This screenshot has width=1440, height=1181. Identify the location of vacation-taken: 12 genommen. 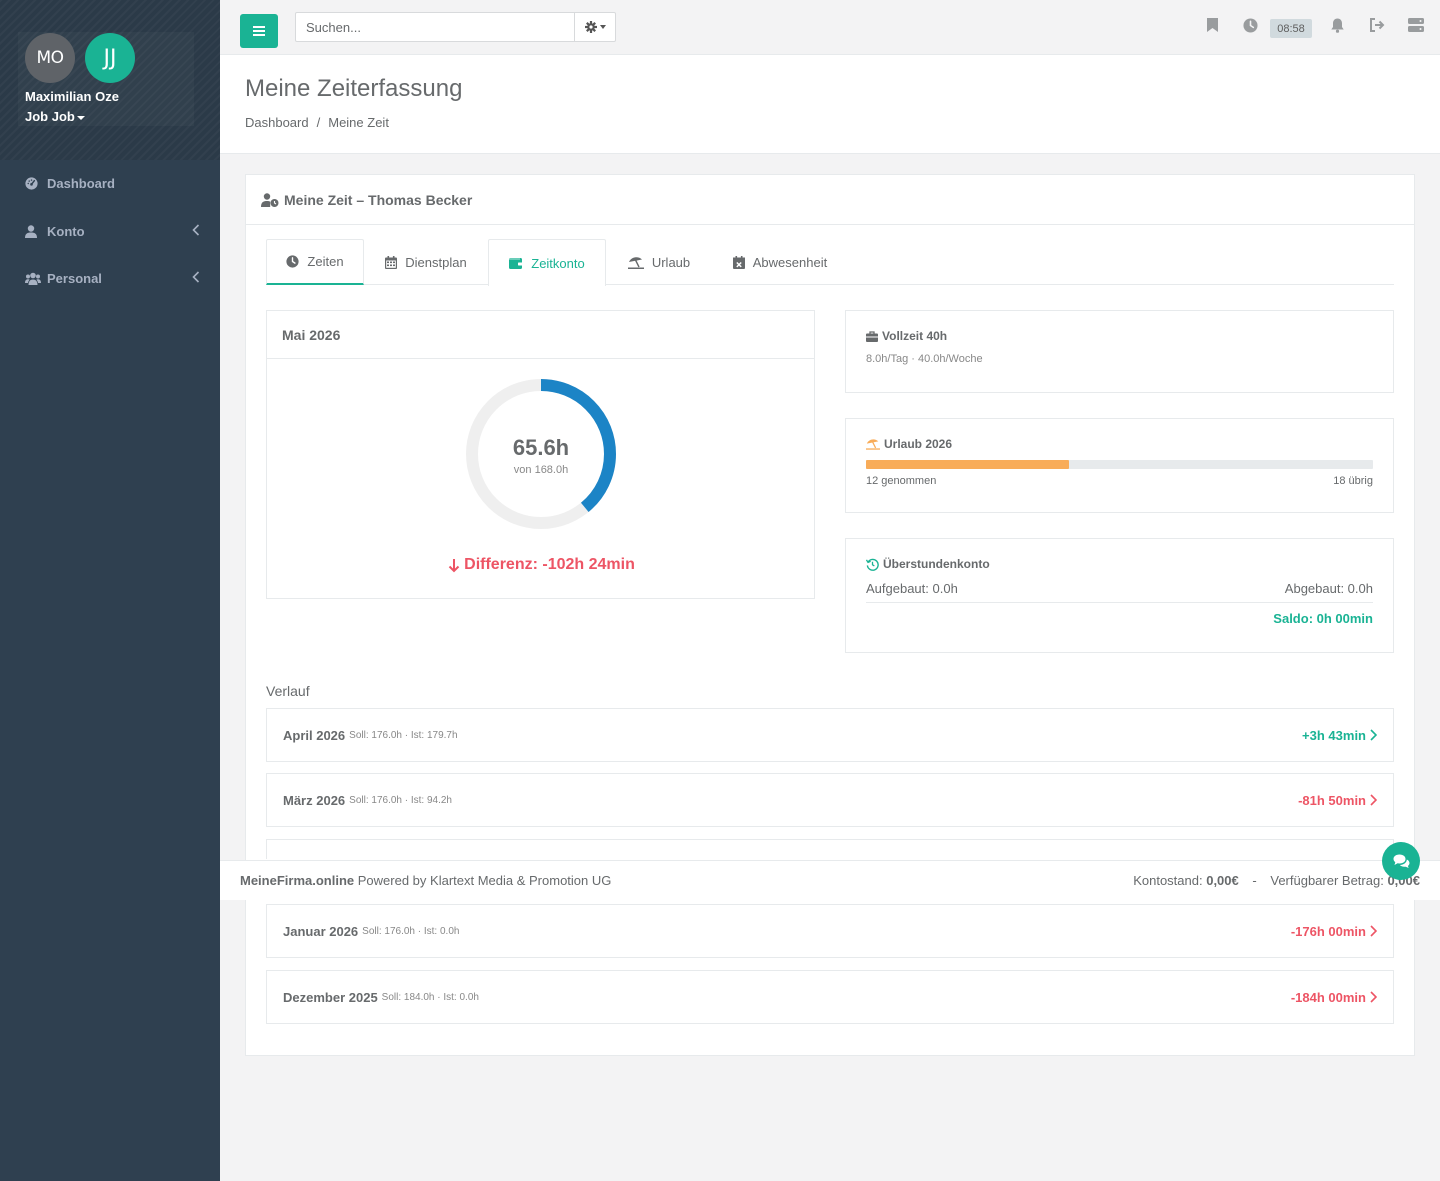
(901, 481).